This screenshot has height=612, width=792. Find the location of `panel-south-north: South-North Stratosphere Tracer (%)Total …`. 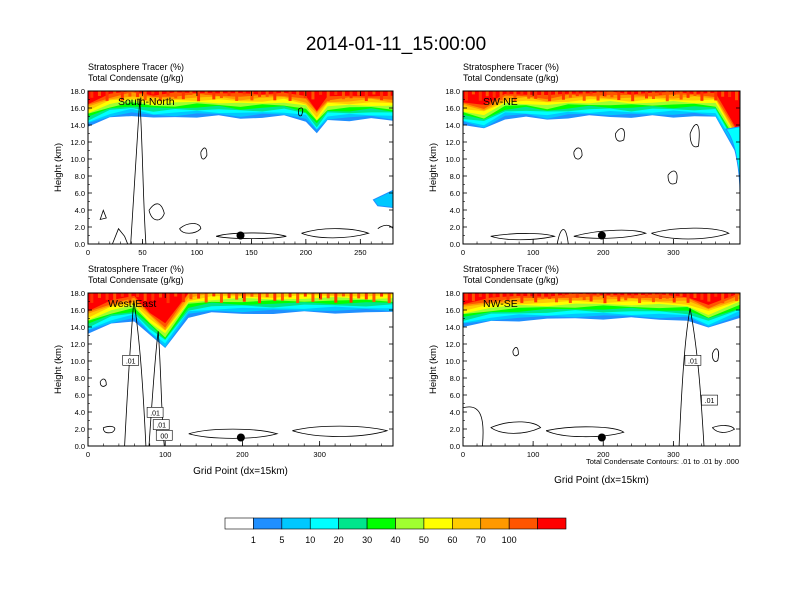

panel-south-north: South-North Stratosphere Tracer (%)Total … is located at coordinates (223, 159).